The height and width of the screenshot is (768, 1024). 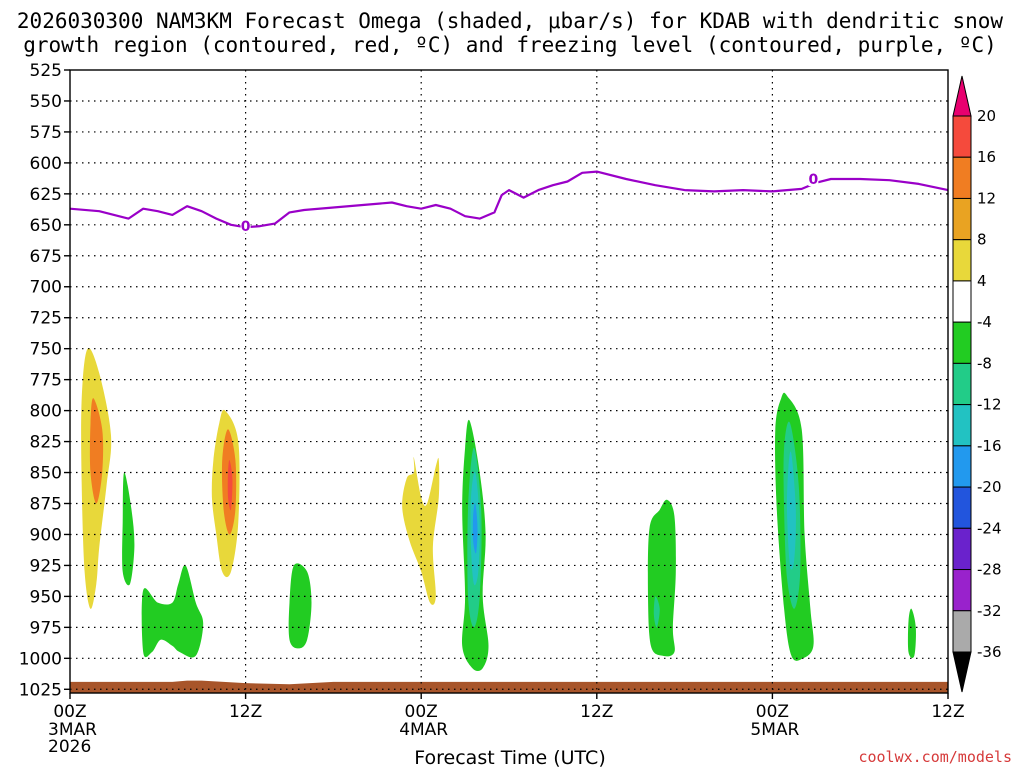 I want to click on y-tick-label-700: 700, so click(x=46, y=288).